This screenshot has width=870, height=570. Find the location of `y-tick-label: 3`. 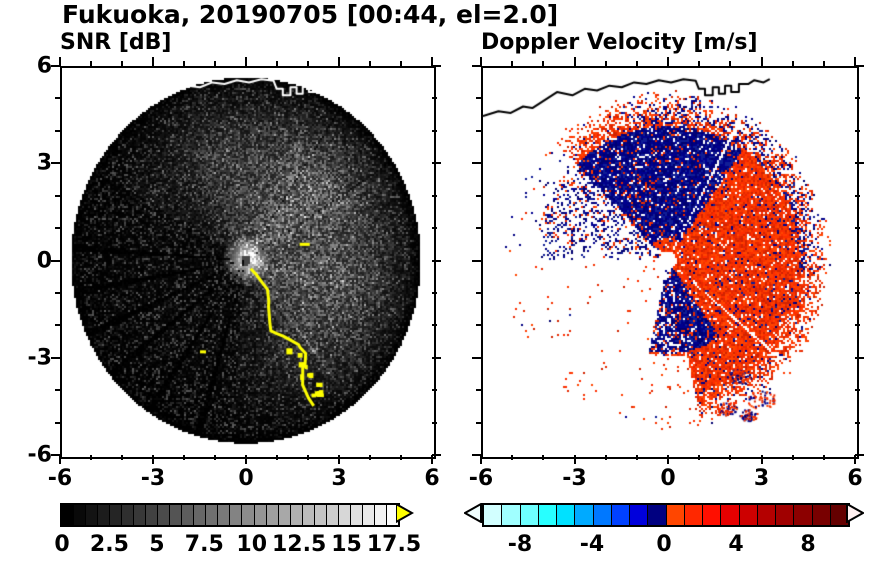

y-tick-label: 3 is located at coordinates (44, 163).